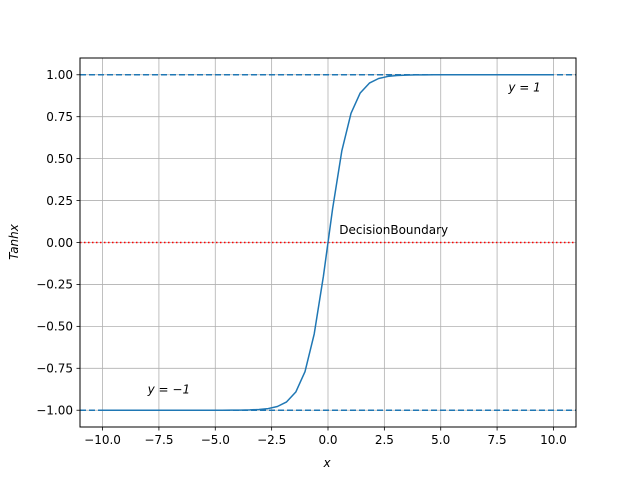 The height and width of the screenshot is (480, 640). I want to click on y-axis-label: Tanhx, so click(14, 241).